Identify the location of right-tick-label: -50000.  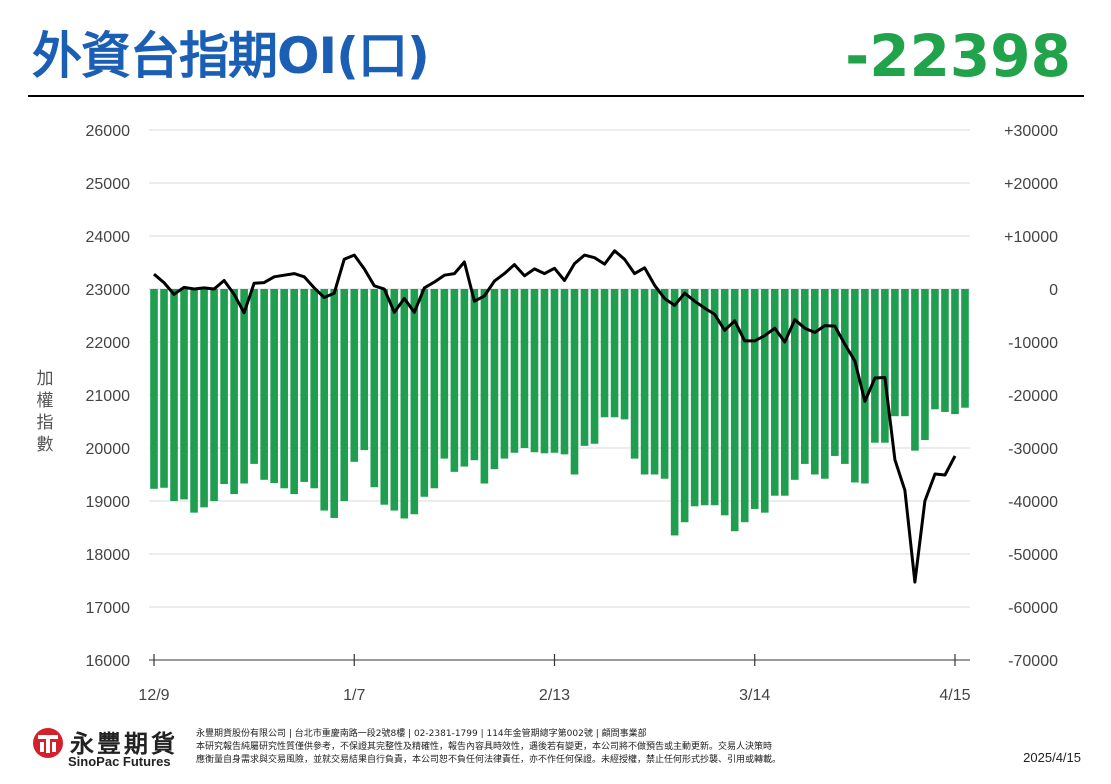
(1033, 555).